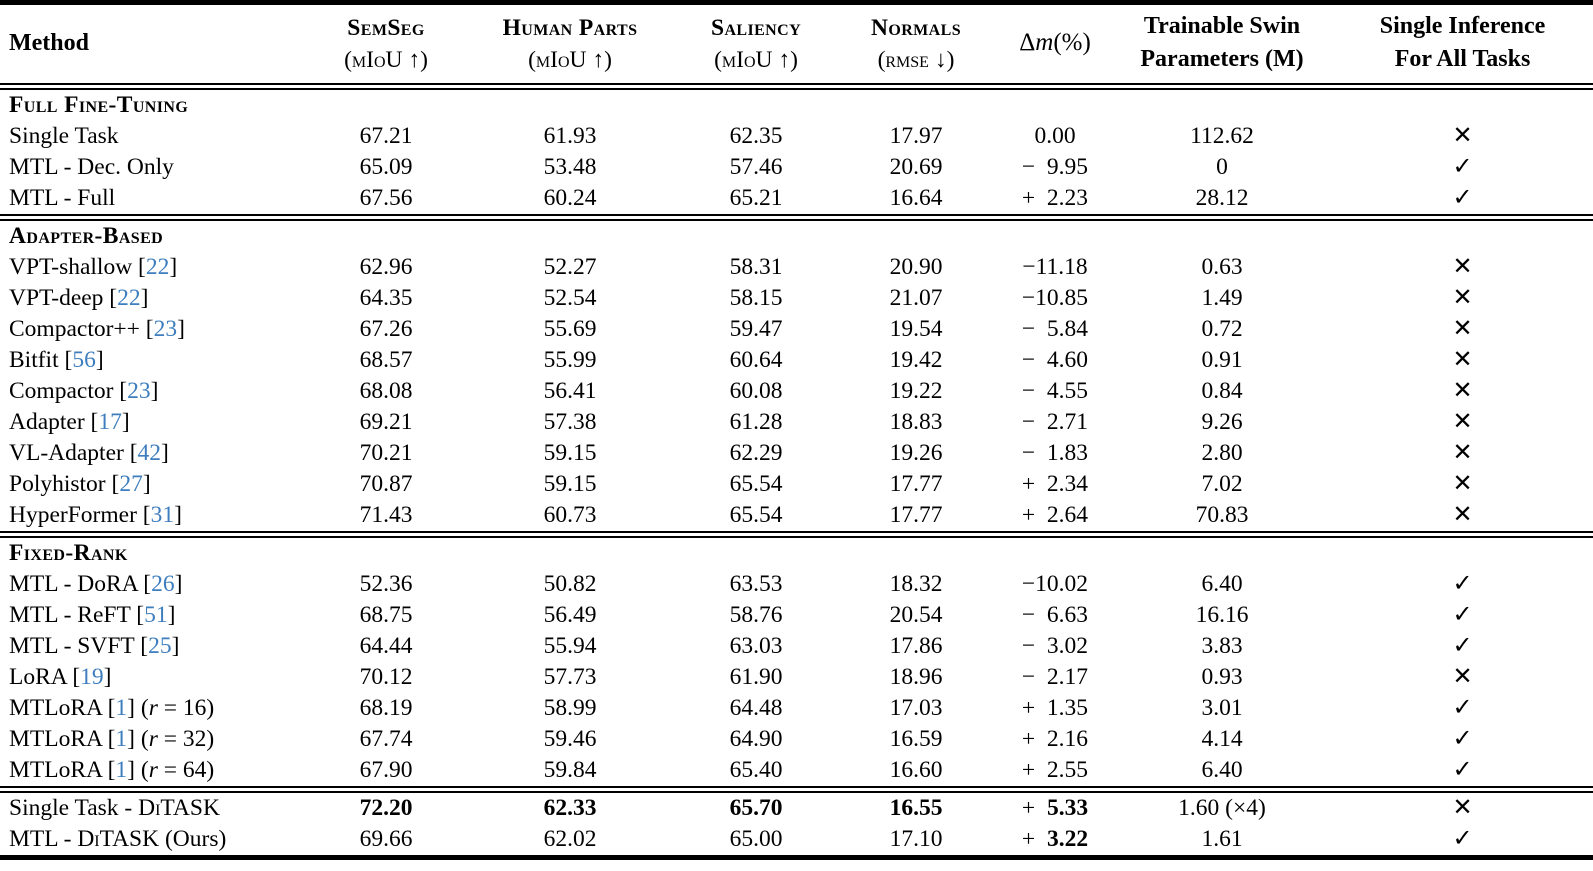 This screenshot has height=871, width=1593. Describe the element at coordinates (570, 267) in the screenshot. I see `metric-cell: 52.27` at that location.